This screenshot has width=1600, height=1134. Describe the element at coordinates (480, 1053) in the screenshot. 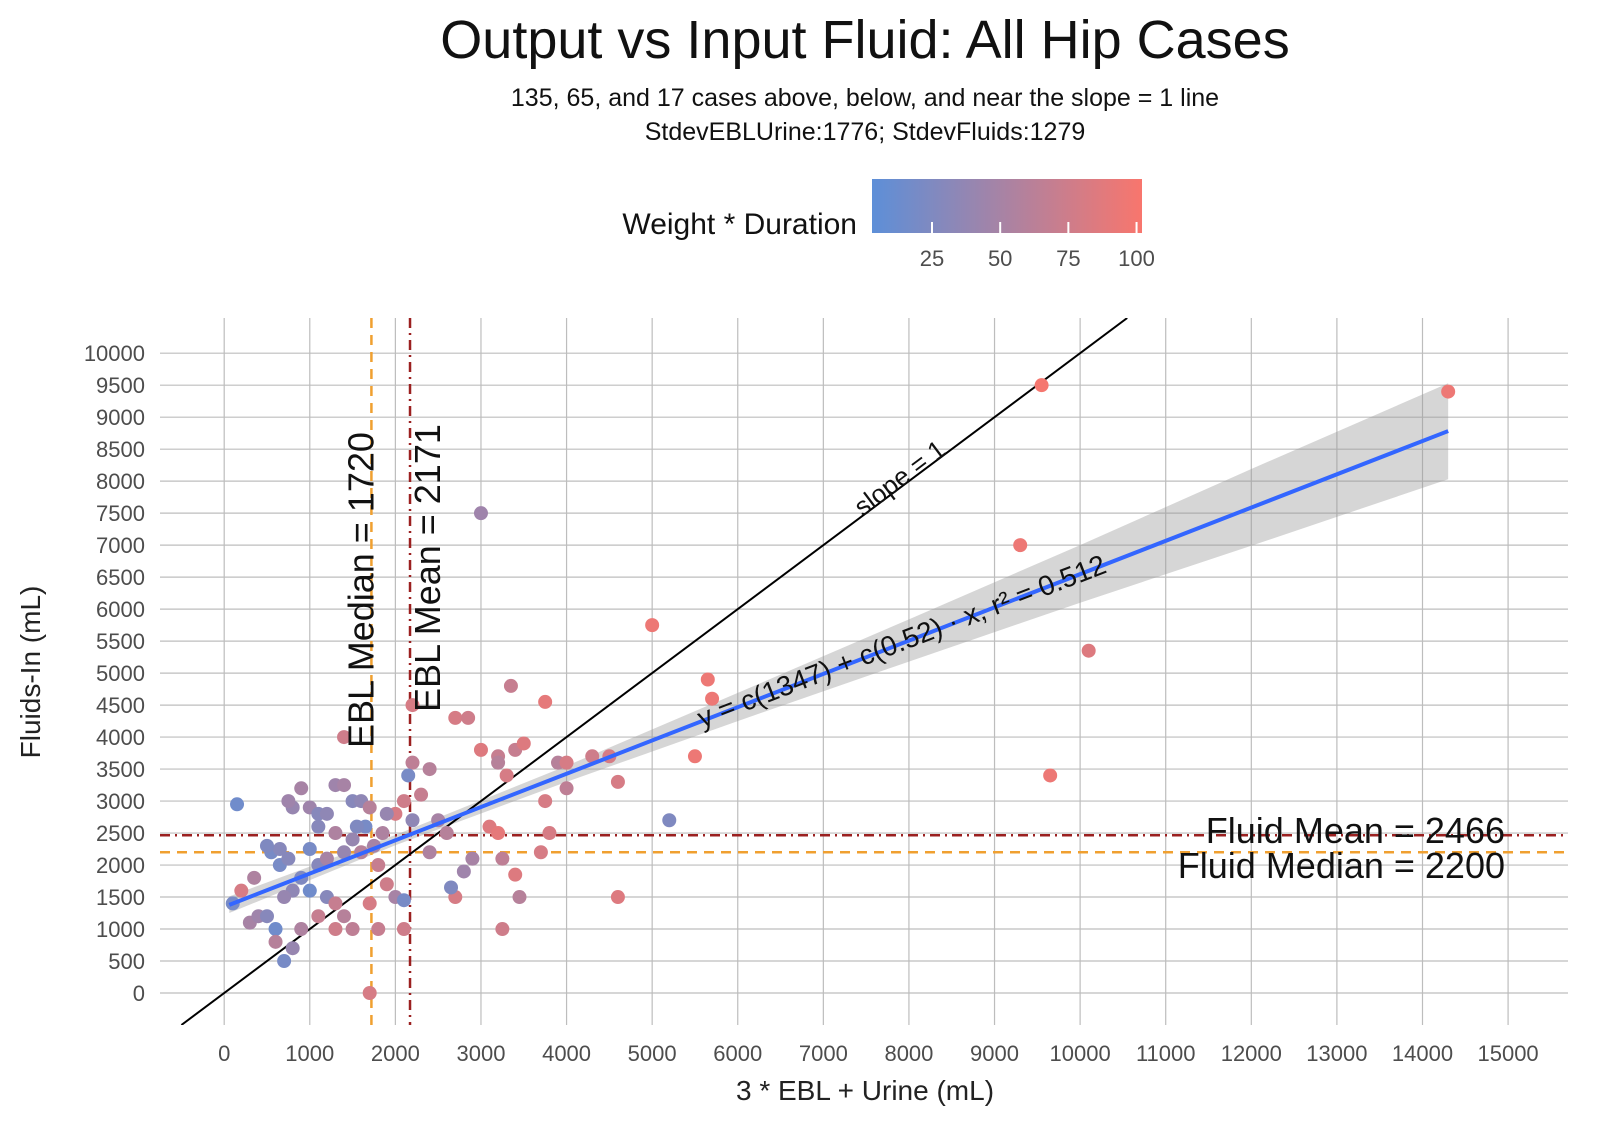

I see `x-tick-label: 3000` at that location.